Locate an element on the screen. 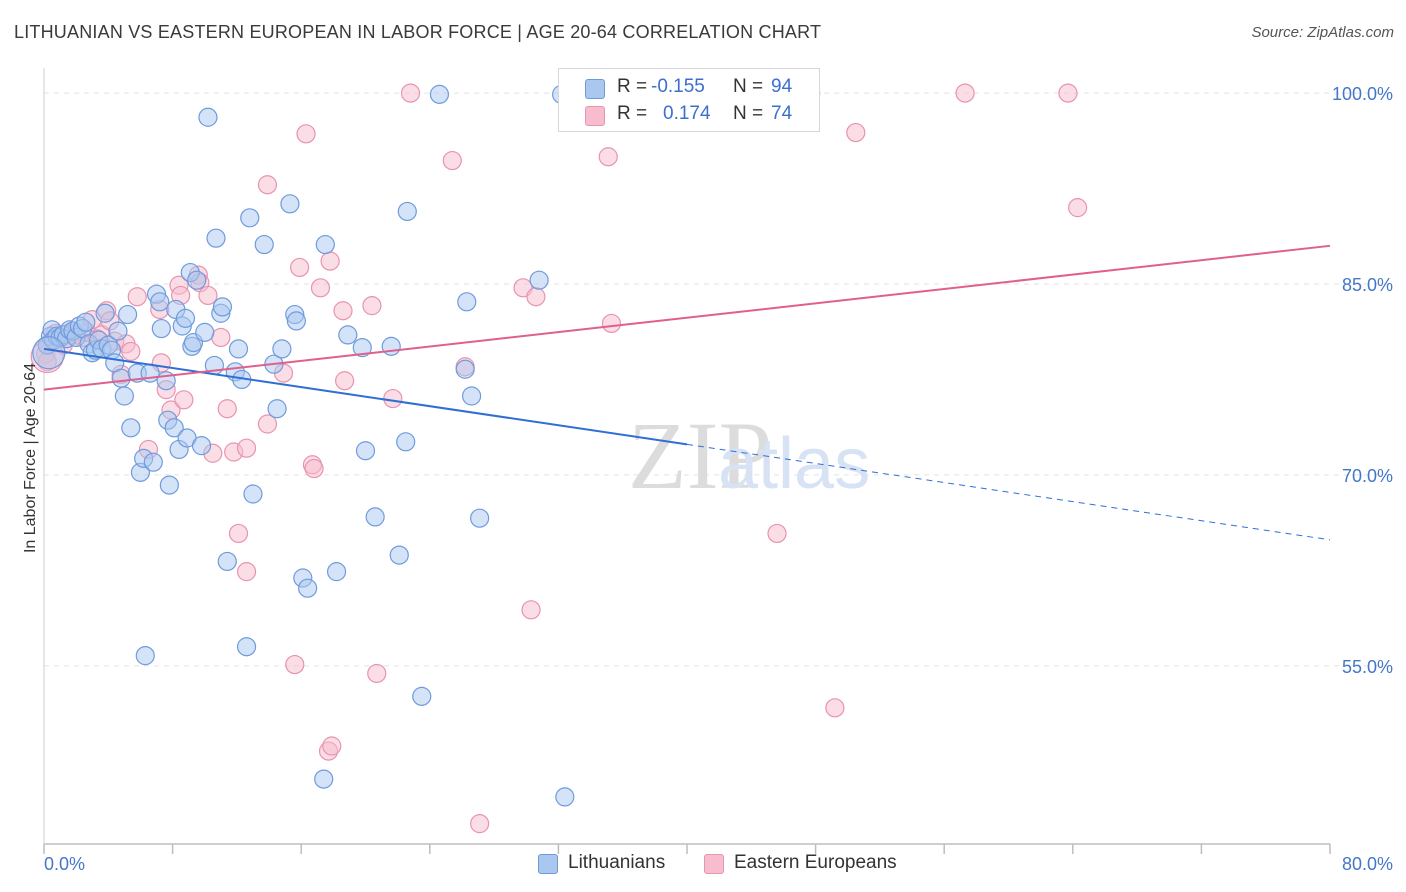 The image size is (1406, 892). legend-row-eastern-europeans: R = 0.174 N = 74 is located at coordinates (689, 114).